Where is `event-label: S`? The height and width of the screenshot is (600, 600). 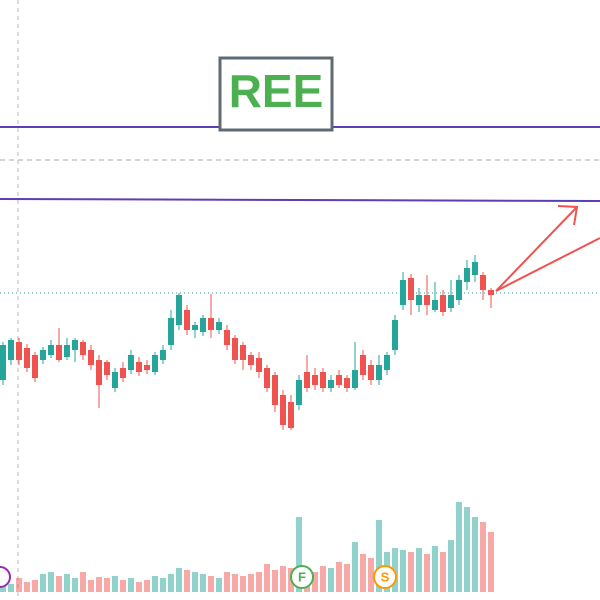
event-label: S is located at coordinates (385, 576).